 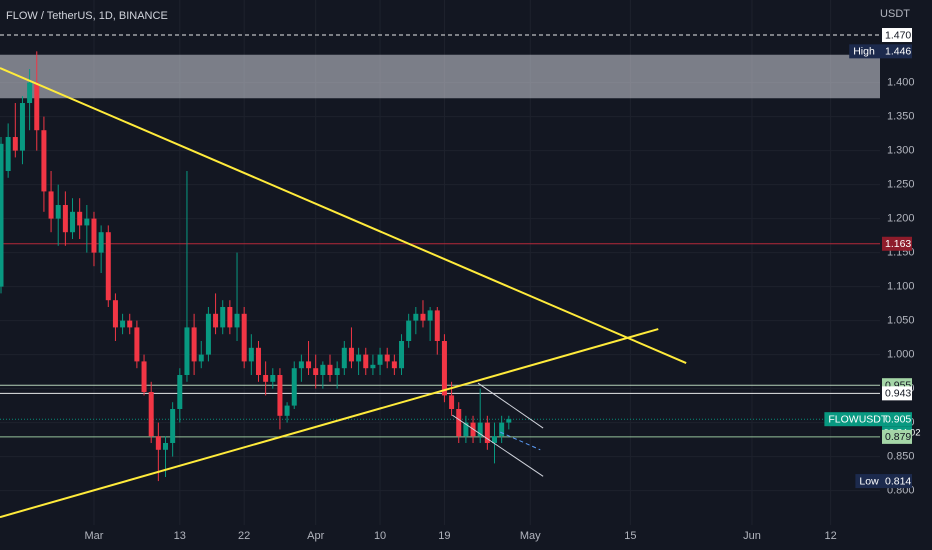 I want to click on y-tick-label: 1.050, so click(x=901, y=321).